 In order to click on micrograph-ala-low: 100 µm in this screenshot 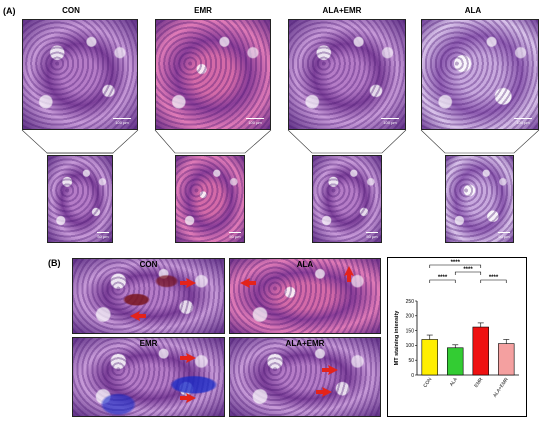, I will do `click(480, 74)`.